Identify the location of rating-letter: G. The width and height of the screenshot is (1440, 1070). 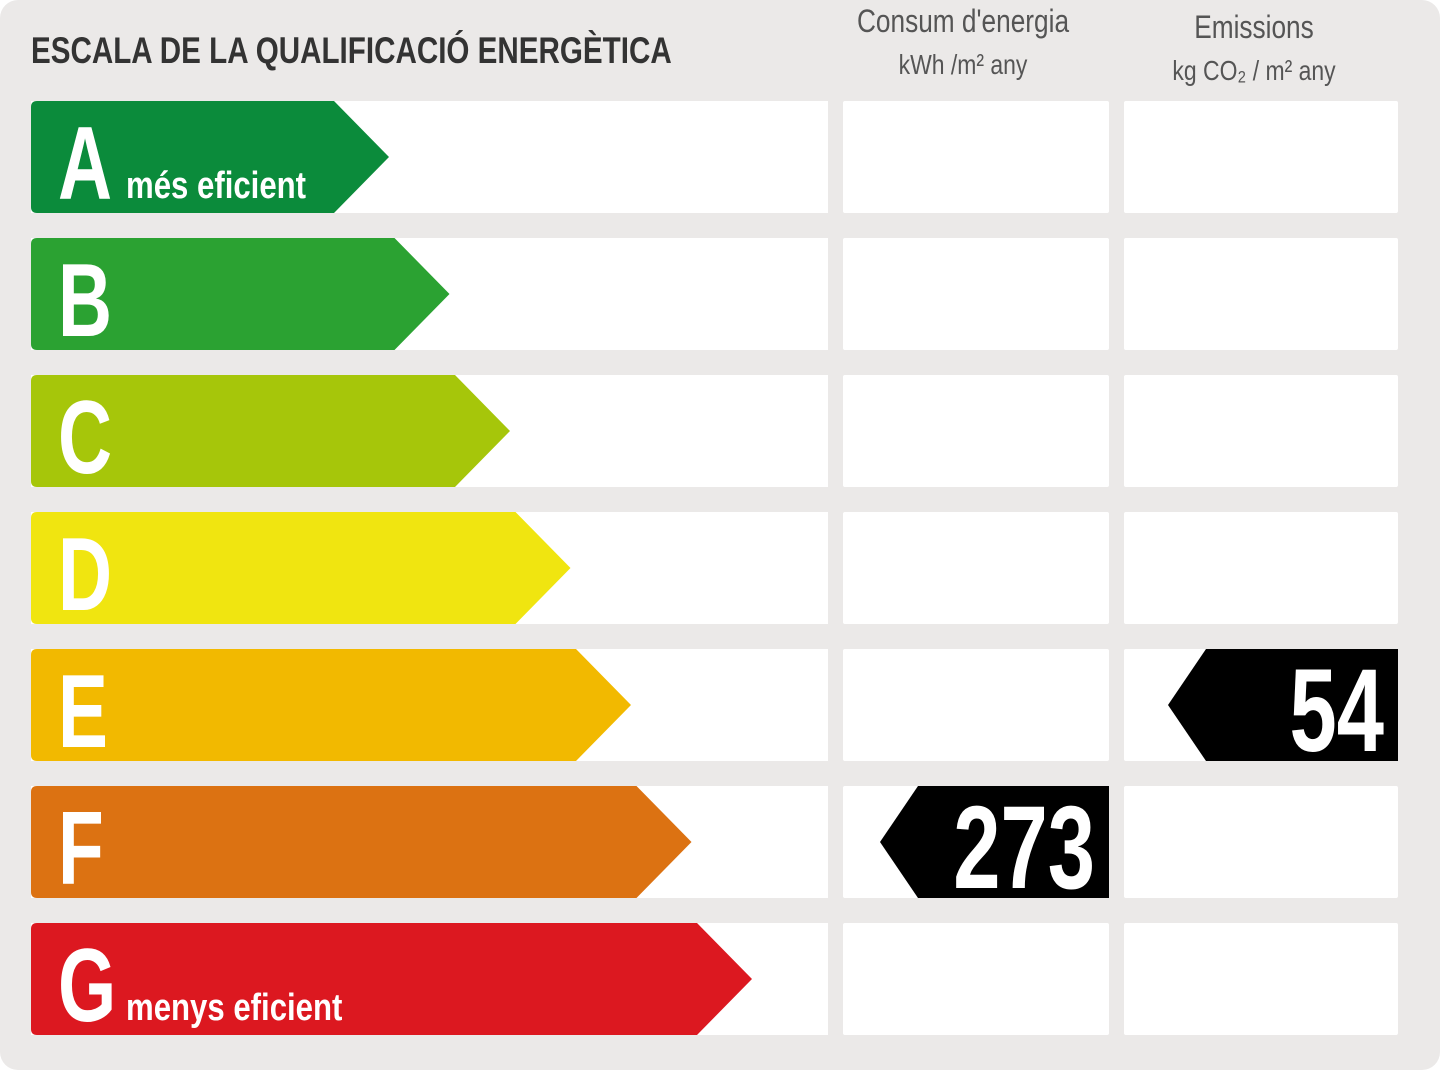
(87, 986).